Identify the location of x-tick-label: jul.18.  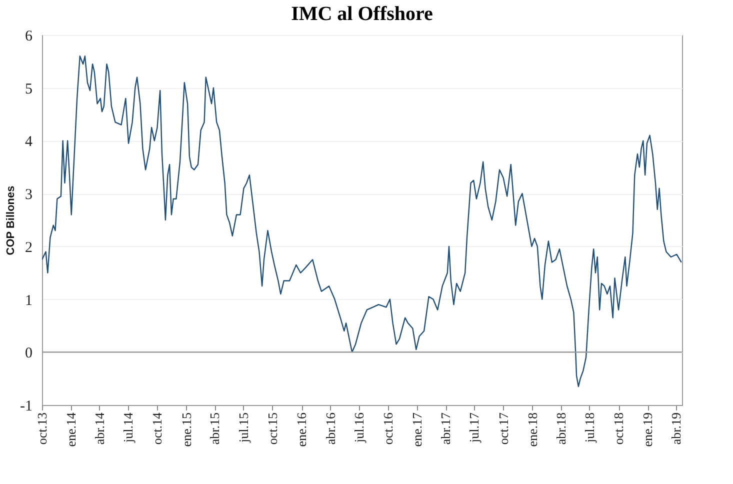
(589, 428).